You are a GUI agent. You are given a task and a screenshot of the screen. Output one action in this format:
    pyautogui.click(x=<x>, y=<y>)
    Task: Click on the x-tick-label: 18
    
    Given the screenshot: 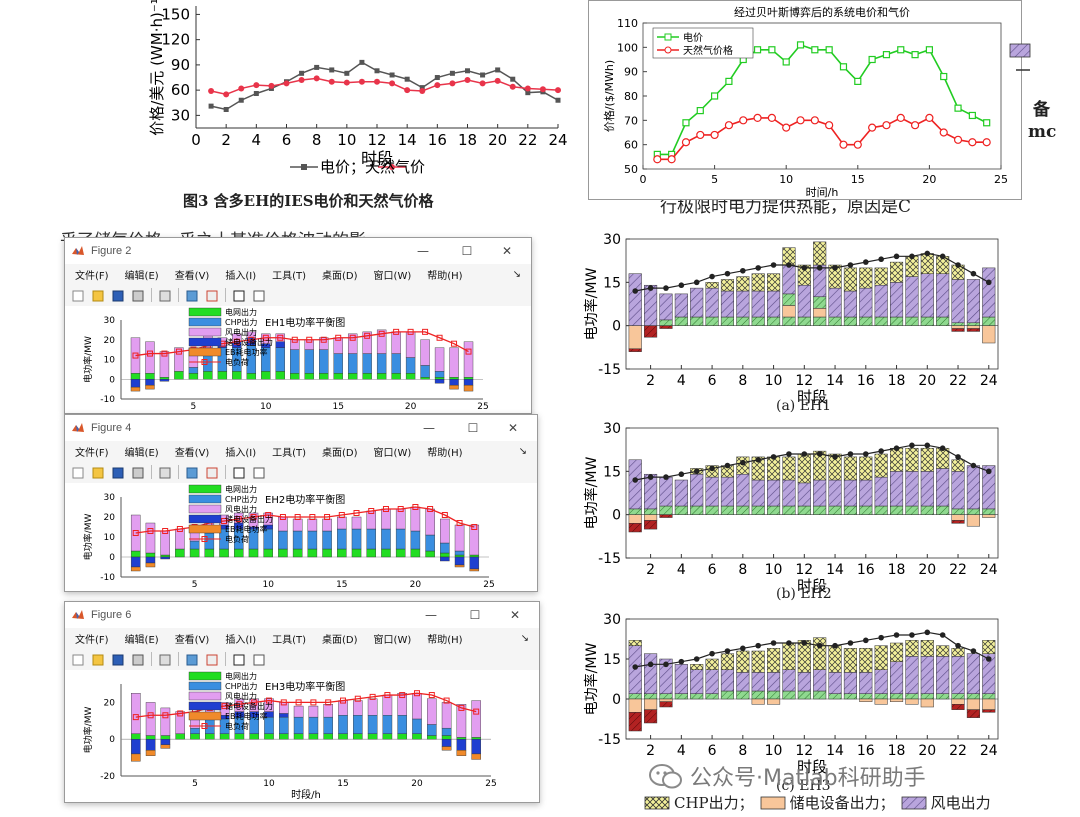 What is the action you would take?
    pyautogui.click(x=897, y=570)
    